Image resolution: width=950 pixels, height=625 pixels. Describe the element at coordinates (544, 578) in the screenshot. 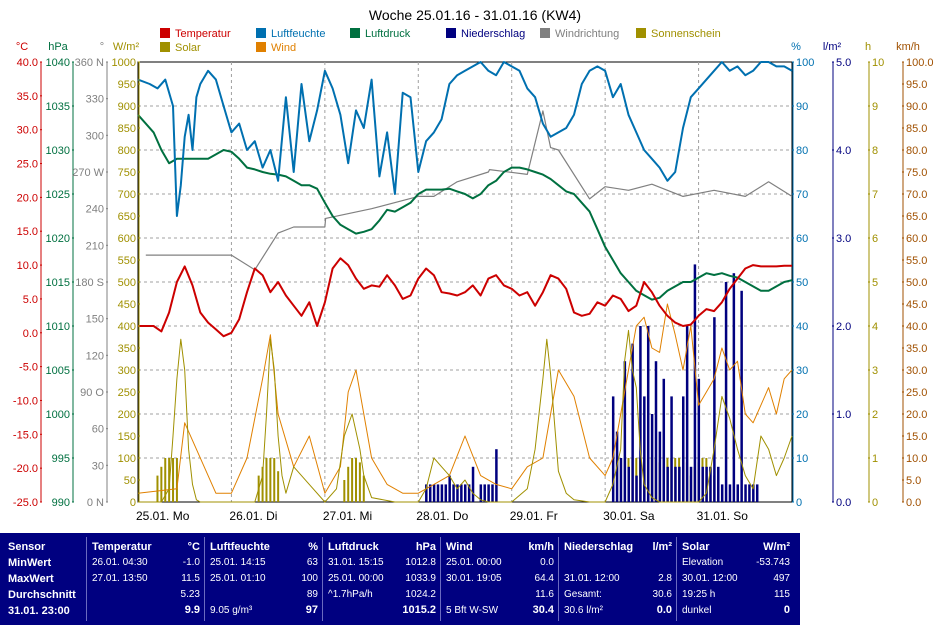

I see `stats-wind-row-value: 64.4` at that location.